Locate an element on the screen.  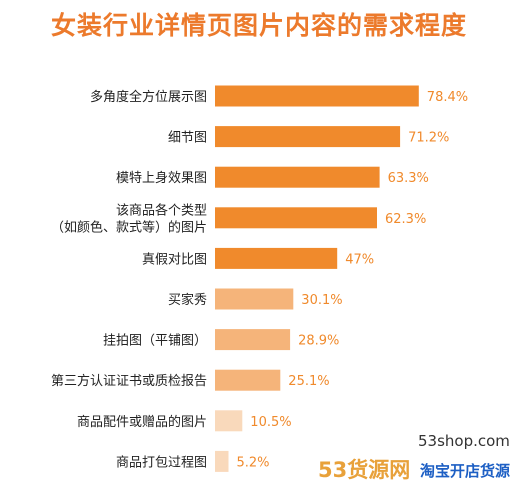
chart-title: 女装行业详情页图片内容的需求程度 is located at coordinates (258, 25).